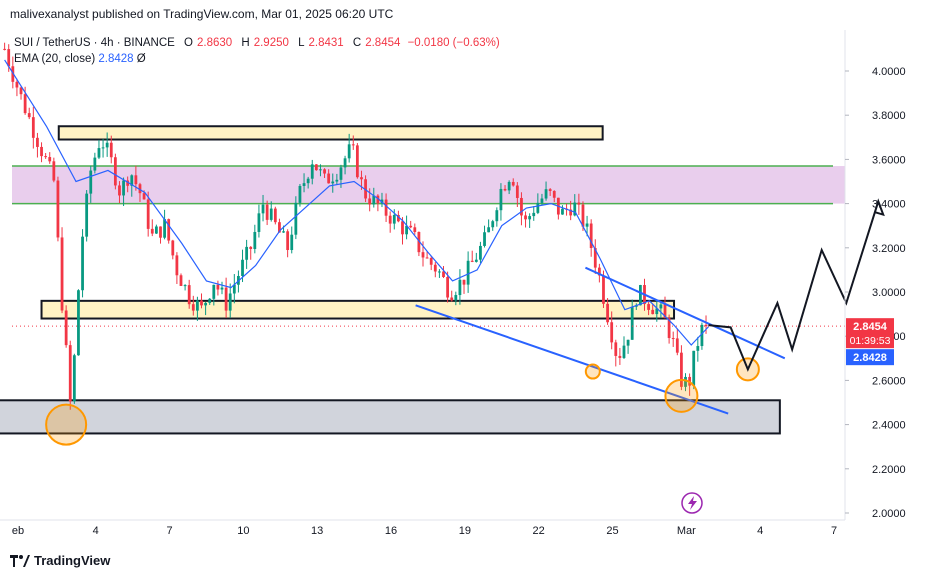  What do you see at coordinates (55, 59) in the screenshot?
I see `ema-label: EMA (20, close)` at bounding box center [55, 59].